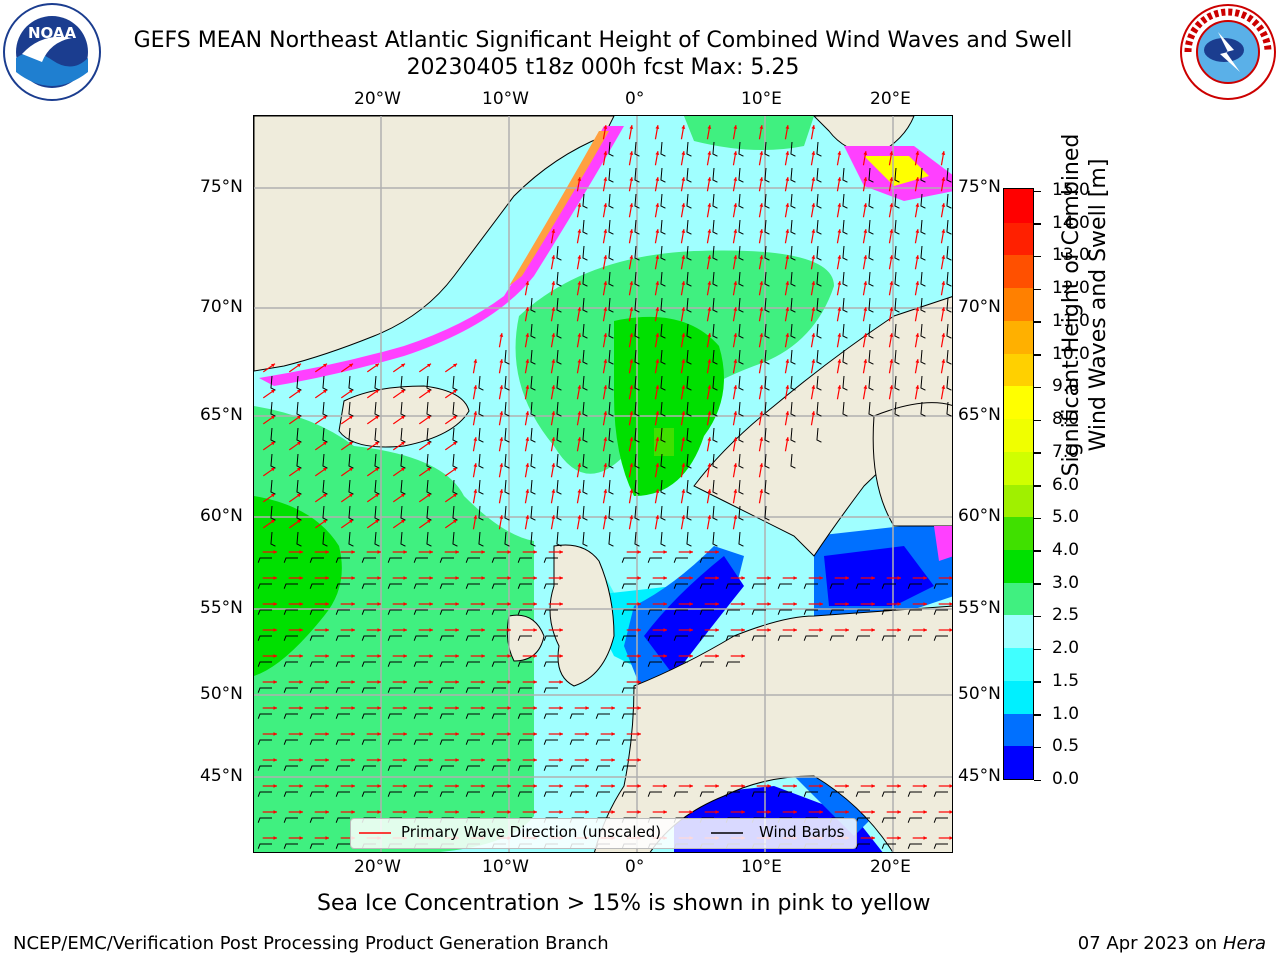  I want to click on lat-label-left: 55°N, so click(221, 608).